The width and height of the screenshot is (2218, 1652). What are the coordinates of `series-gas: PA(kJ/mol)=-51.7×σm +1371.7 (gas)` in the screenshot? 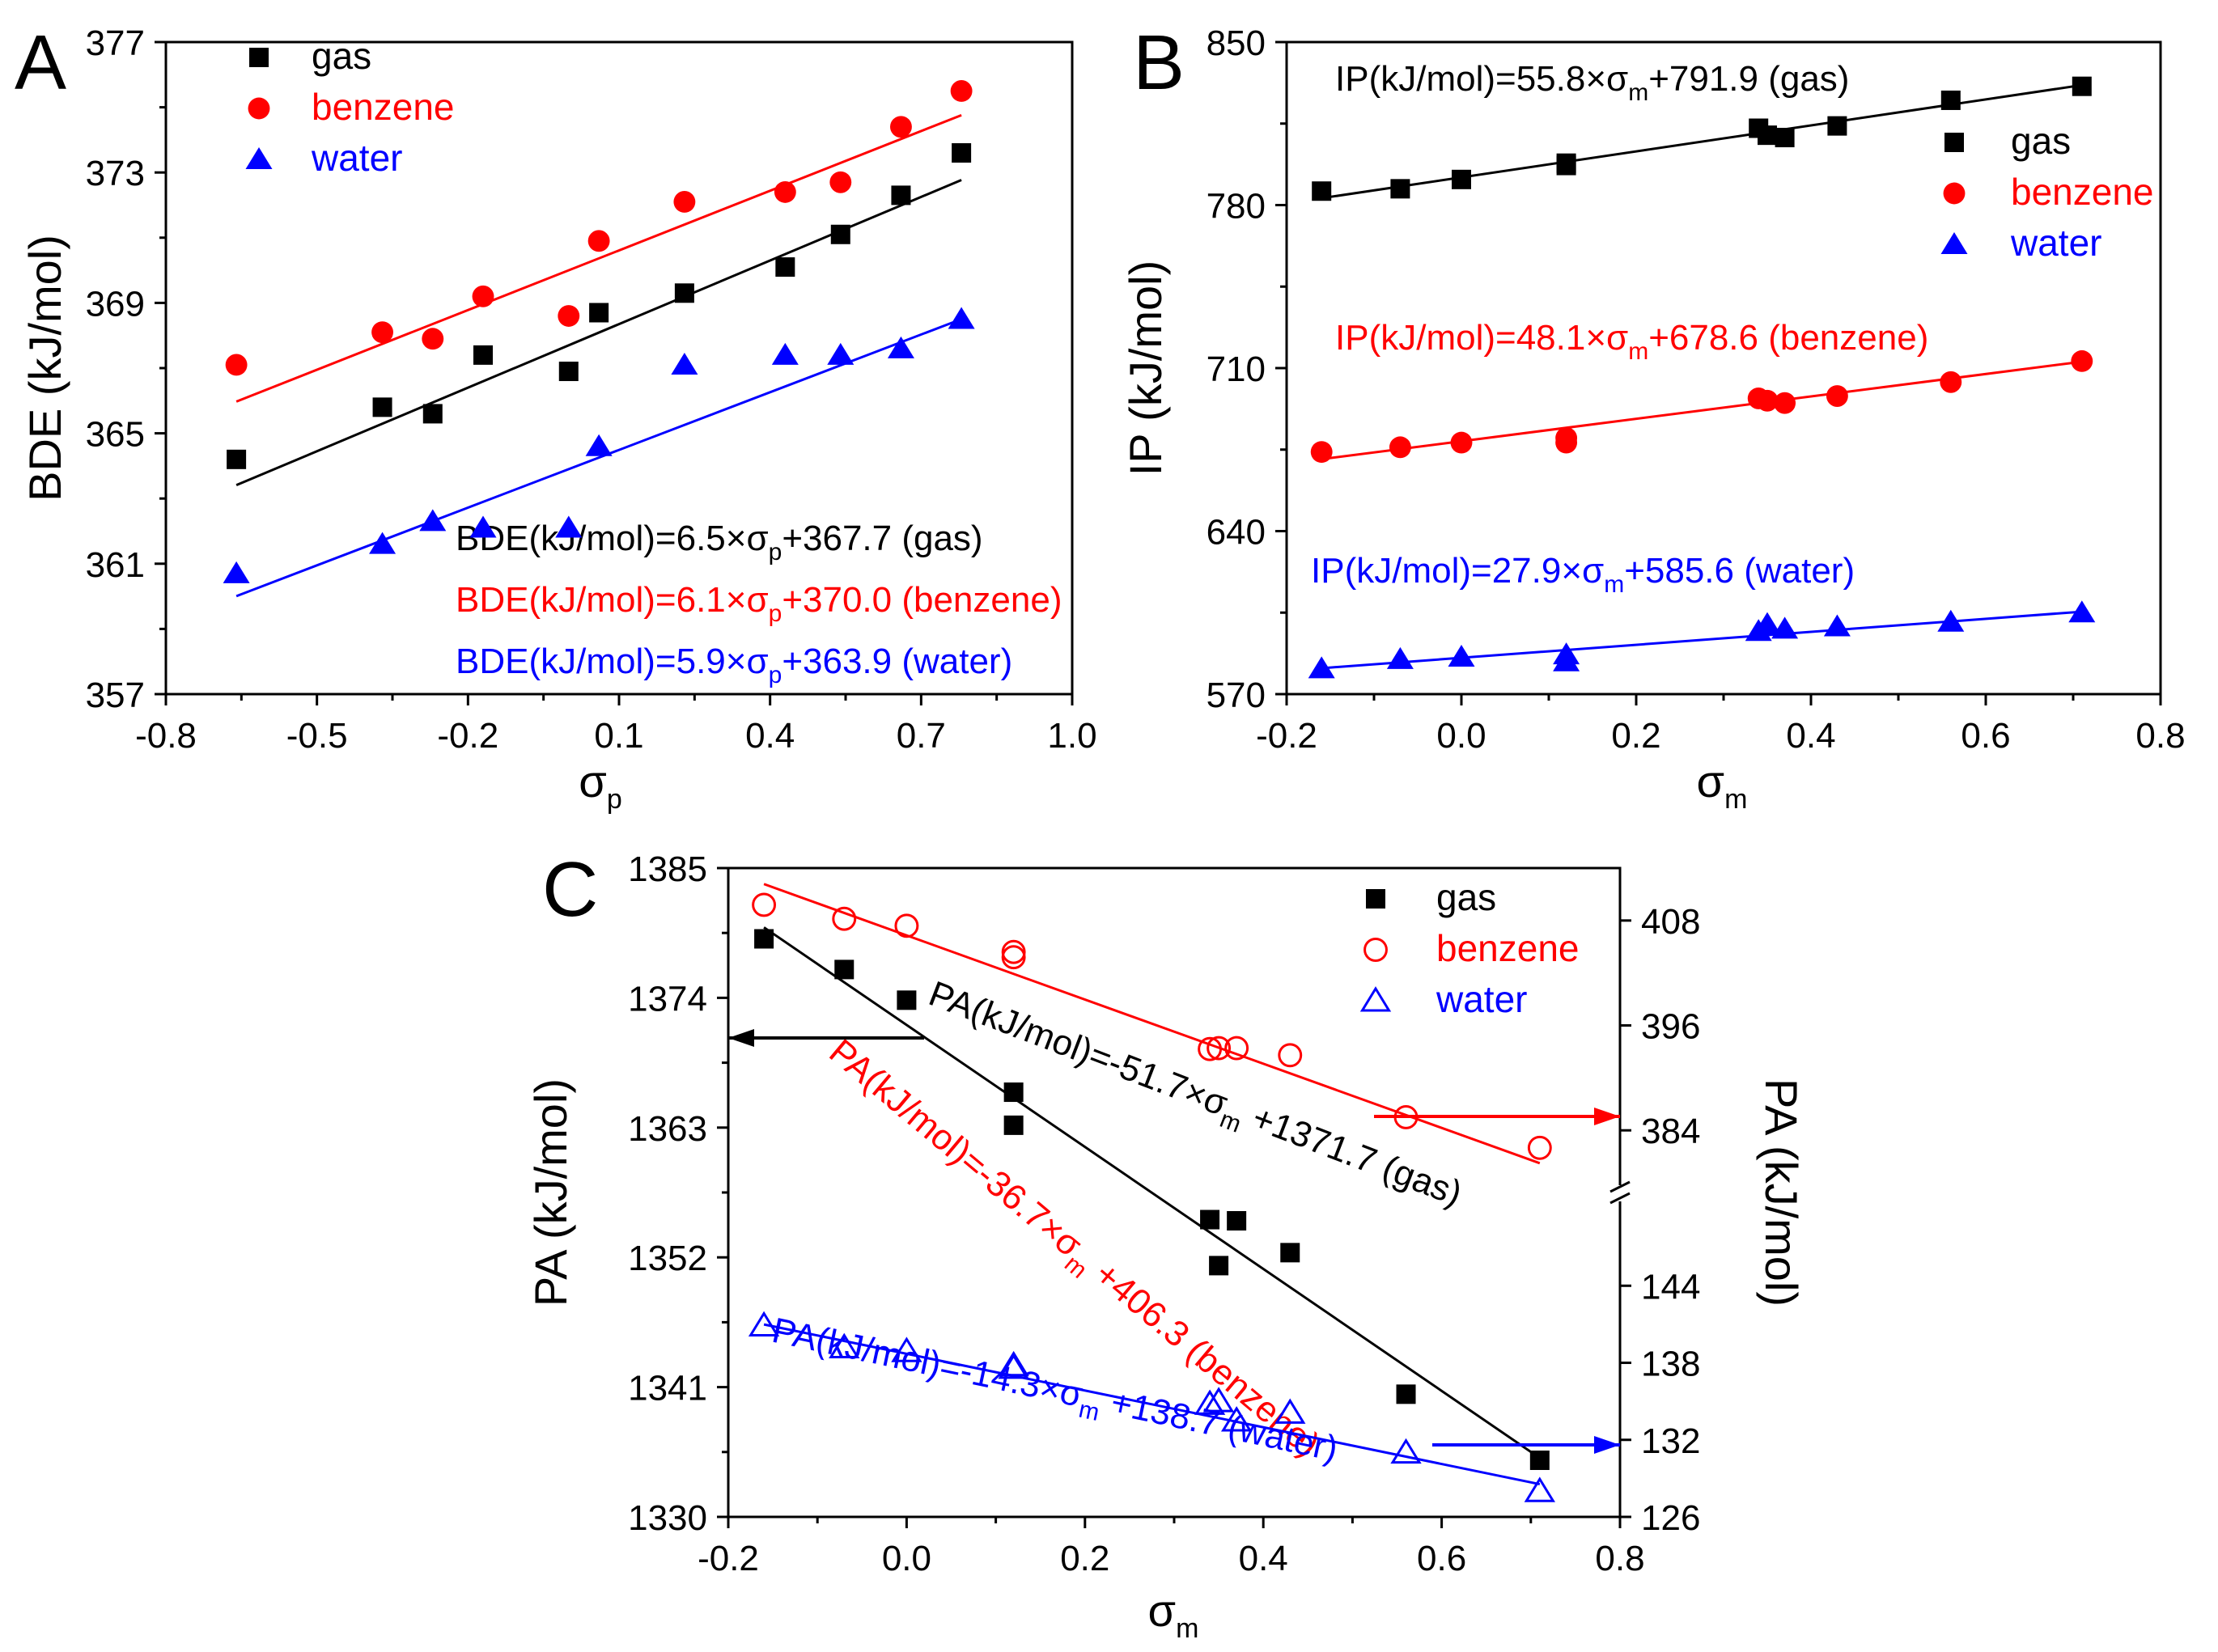 It's located at (1152, 1198).